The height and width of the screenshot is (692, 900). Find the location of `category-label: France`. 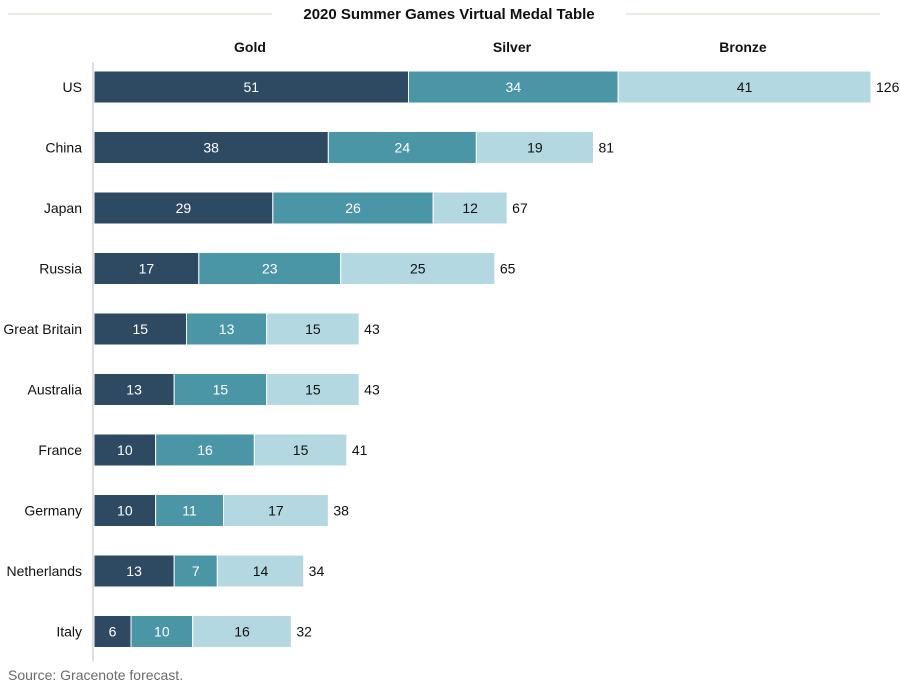

category-label: France is located at coordinates (60, 450).